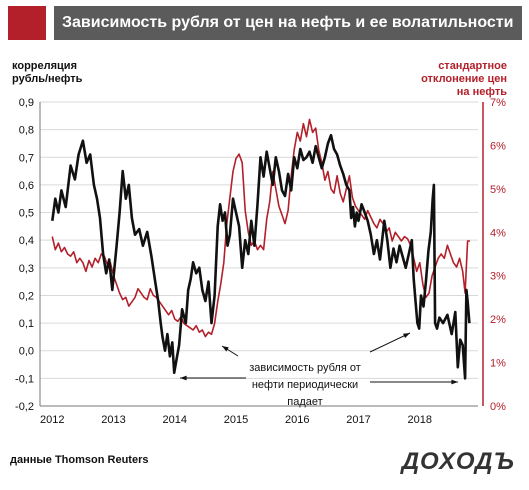 Image resolution: width=529 pixels, height=490 pixels. Describe the element at coordinates (390, 342) in the screenshot. I see `annotation-arrow` at that location.